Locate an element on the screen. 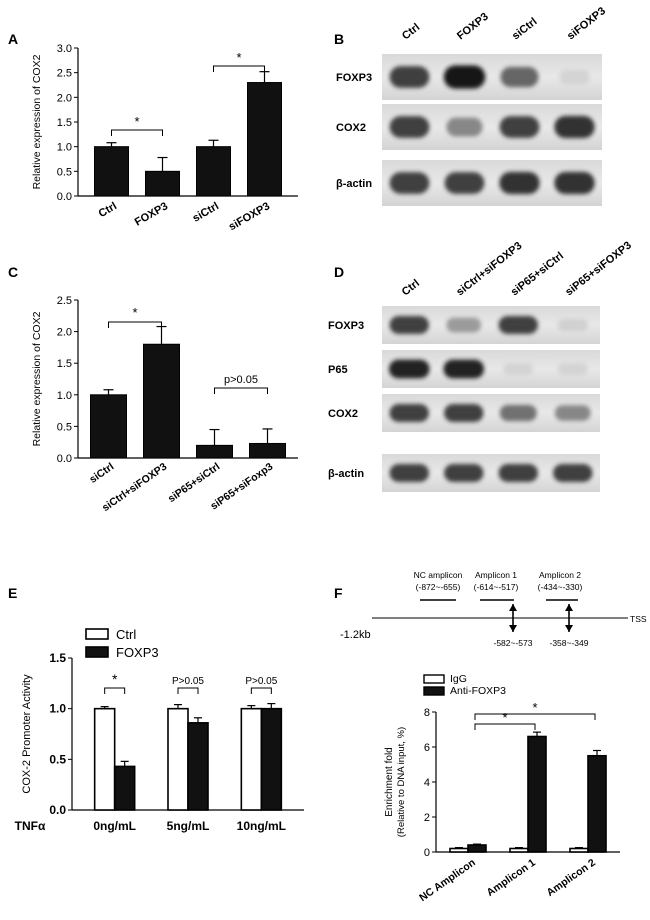 This screenshot has height=920, width=650. lane-label: siP65+siFOXP3 is located at coordinates (598, 268).